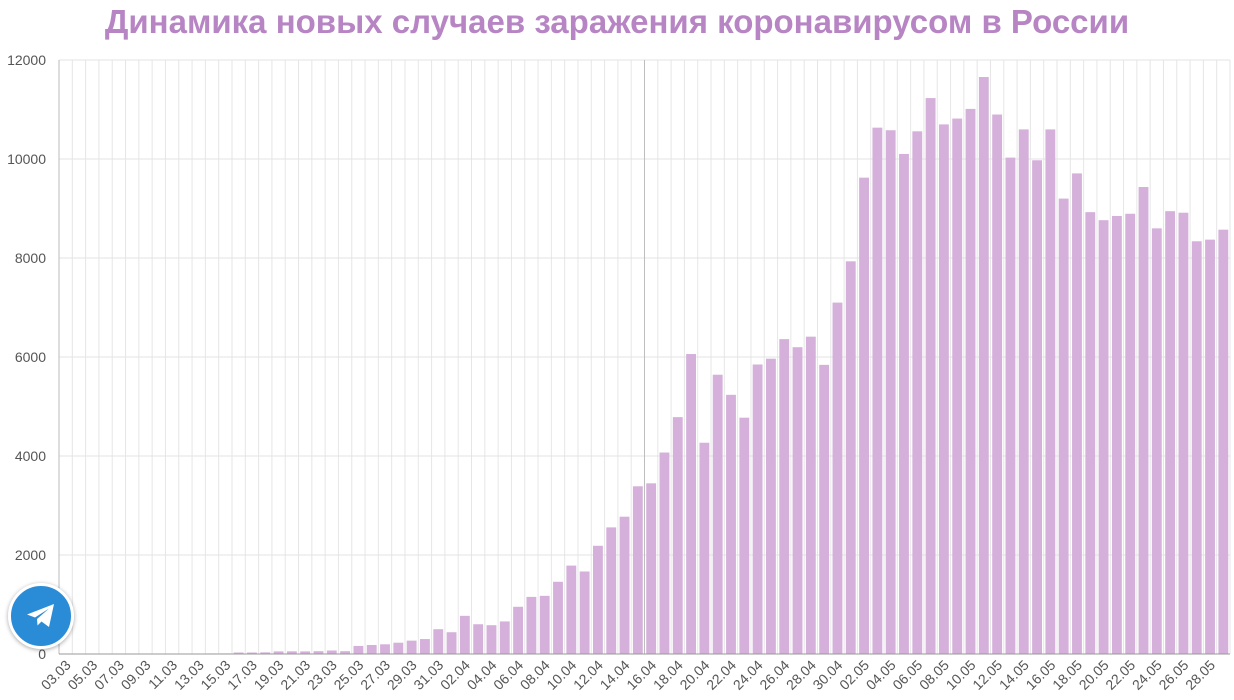  Describe the element at coordinates (1120, 675) in the screenshot. I see `x-tick-label: 22.05` at that location.